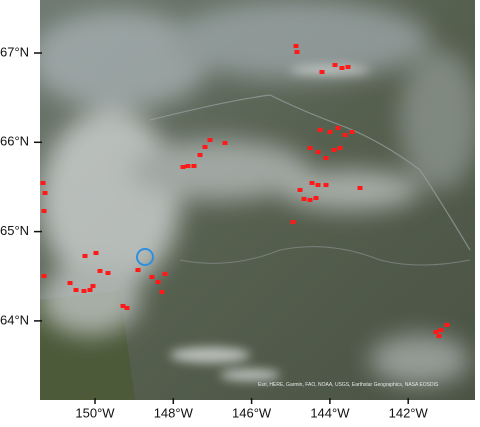 This screenshot has width=480, height=427. I want to click on selected-location, so click(145, 257).